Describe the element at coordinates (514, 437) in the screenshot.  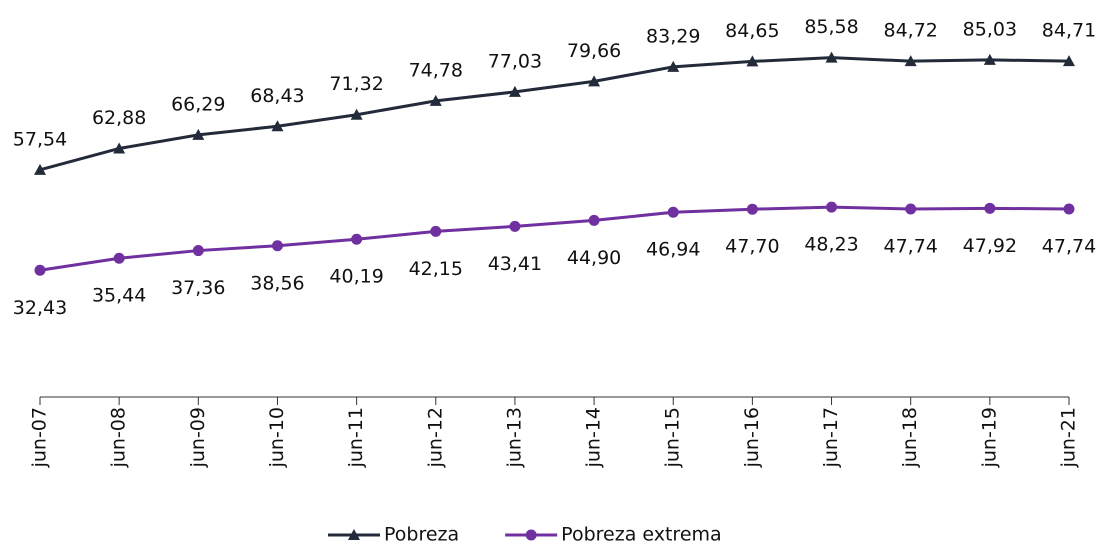
I see `x-tick-label: jun-13` at that location.